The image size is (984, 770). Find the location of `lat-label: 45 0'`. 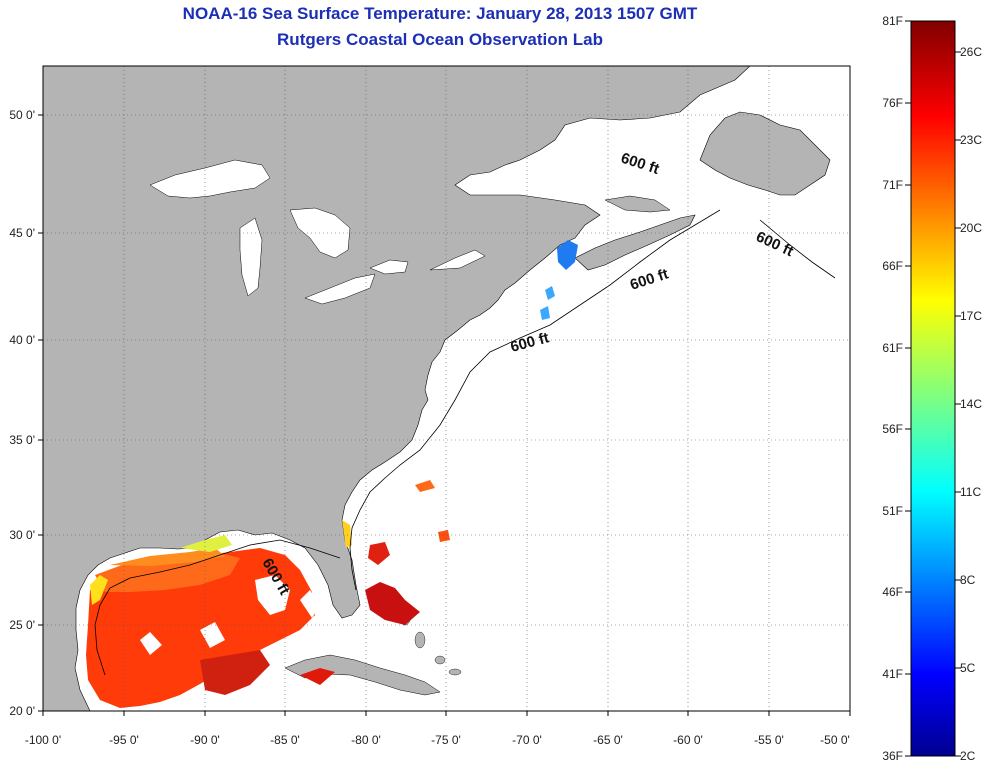

lat-label: 45 0' is located at coordinates (22, 233).